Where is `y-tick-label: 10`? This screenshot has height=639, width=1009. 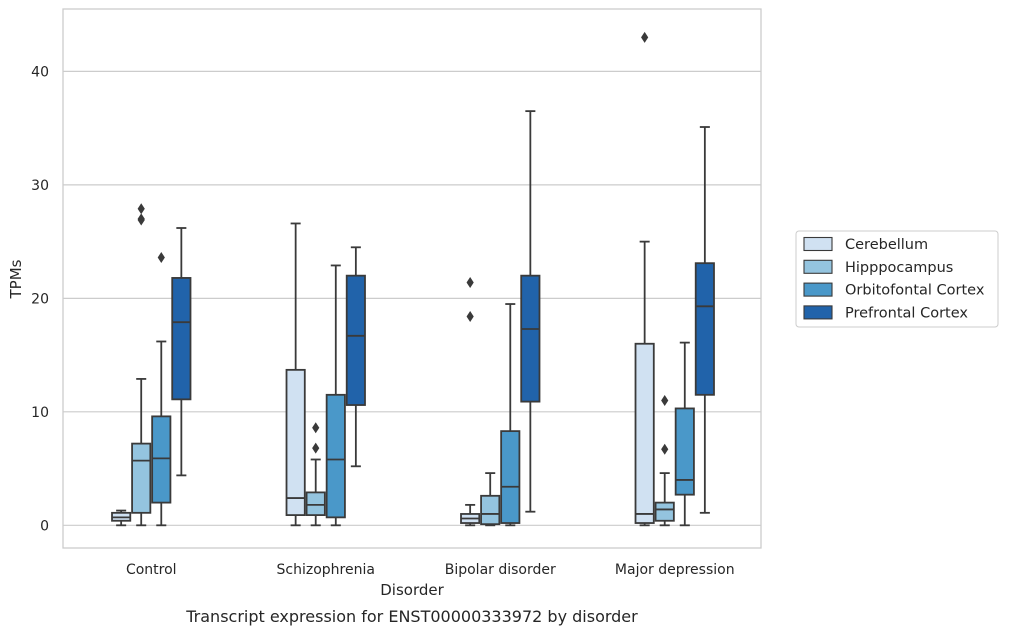 y-tick-label: 10 is located at coordinates (40, 413).